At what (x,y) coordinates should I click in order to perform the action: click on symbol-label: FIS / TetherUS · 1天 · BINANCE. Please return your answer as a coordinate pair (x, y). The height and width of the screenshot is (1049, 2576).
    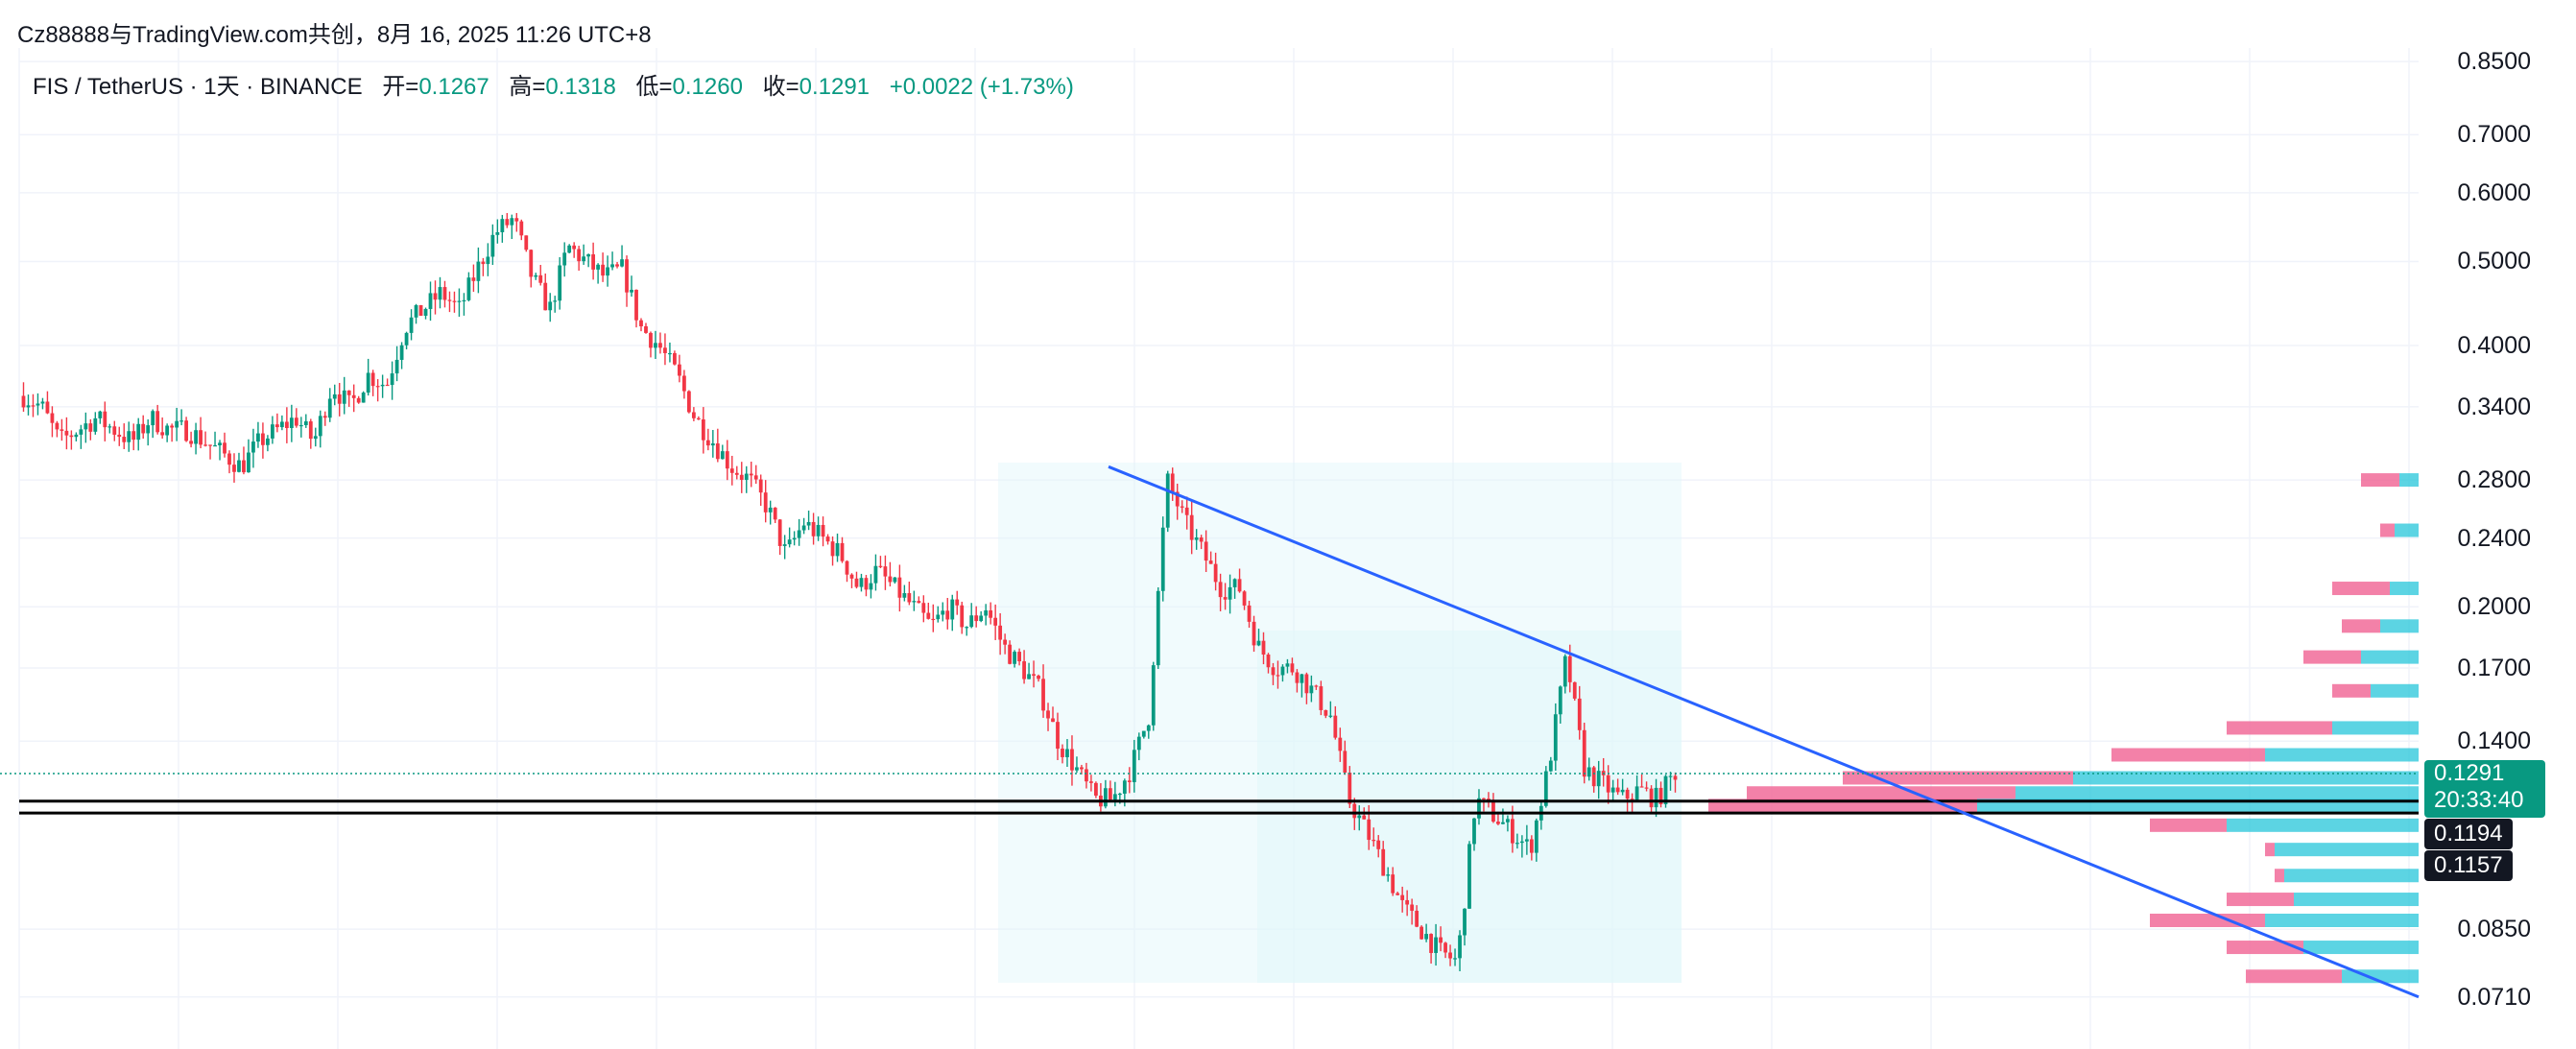
    Looking at the image, I should click on (198, 87).